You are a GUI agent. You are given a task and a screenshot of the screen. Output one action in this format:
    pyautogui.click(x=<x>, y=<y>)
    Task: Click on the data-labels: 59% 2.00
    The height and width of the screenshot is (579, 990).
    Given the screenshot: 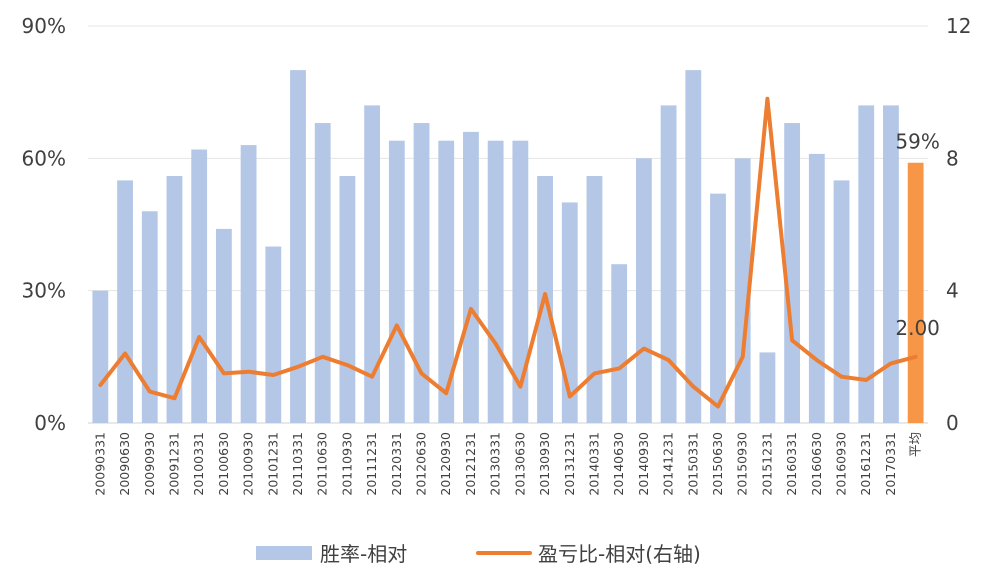 What is the action you would take?
    pyautogui.click(x=917, y=235)
    